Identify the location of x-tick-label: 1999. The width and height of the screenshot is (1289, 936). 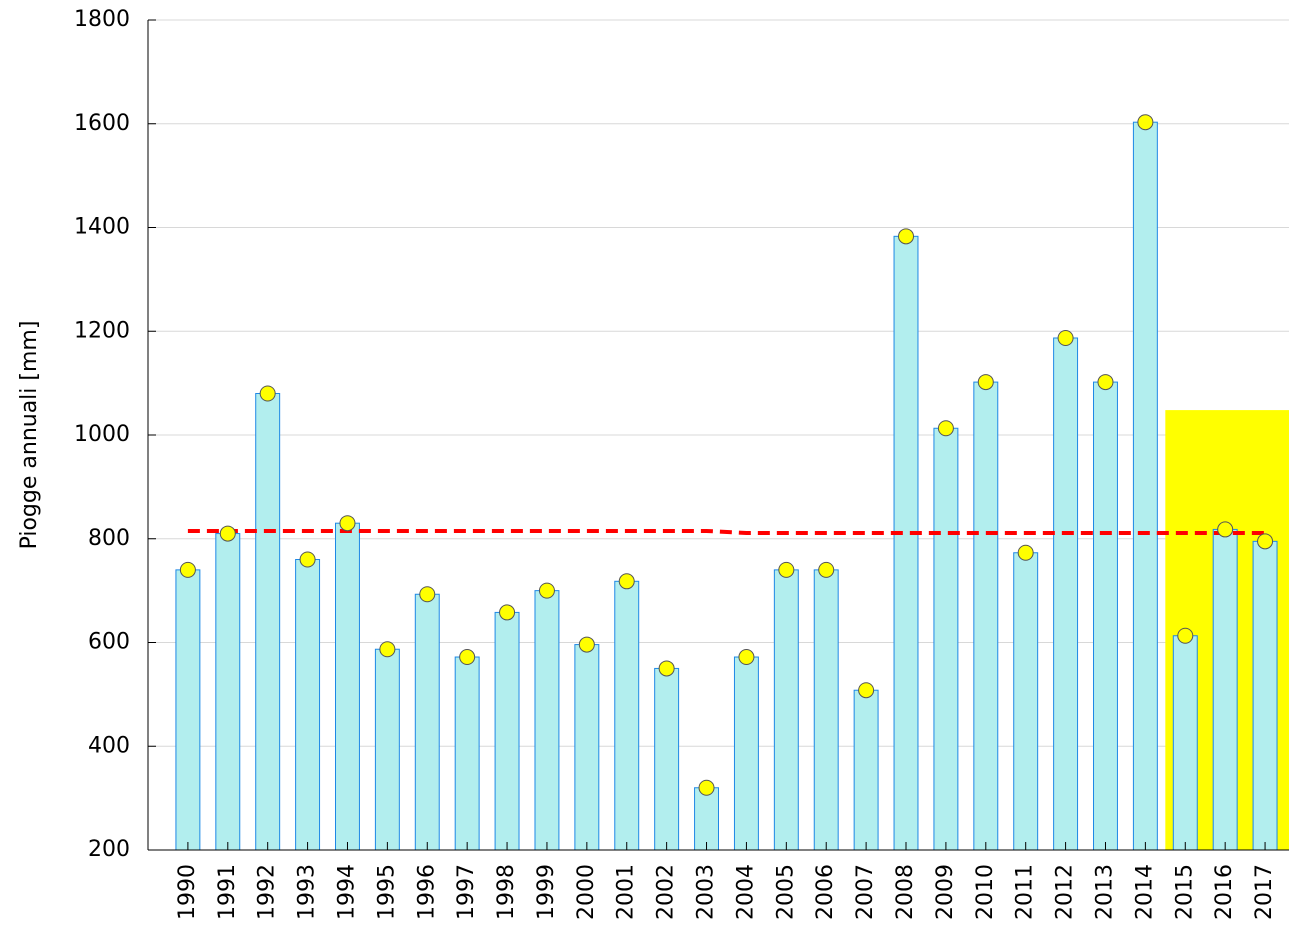
(546, 892).